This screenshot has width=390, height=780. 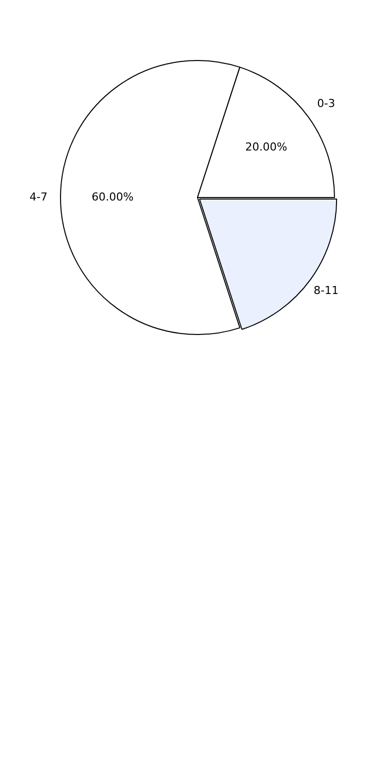 What do you see at coordinates (266, 147) in the screenshot?
I see `data-label: 20.00%` at bounding box center [266, 147].